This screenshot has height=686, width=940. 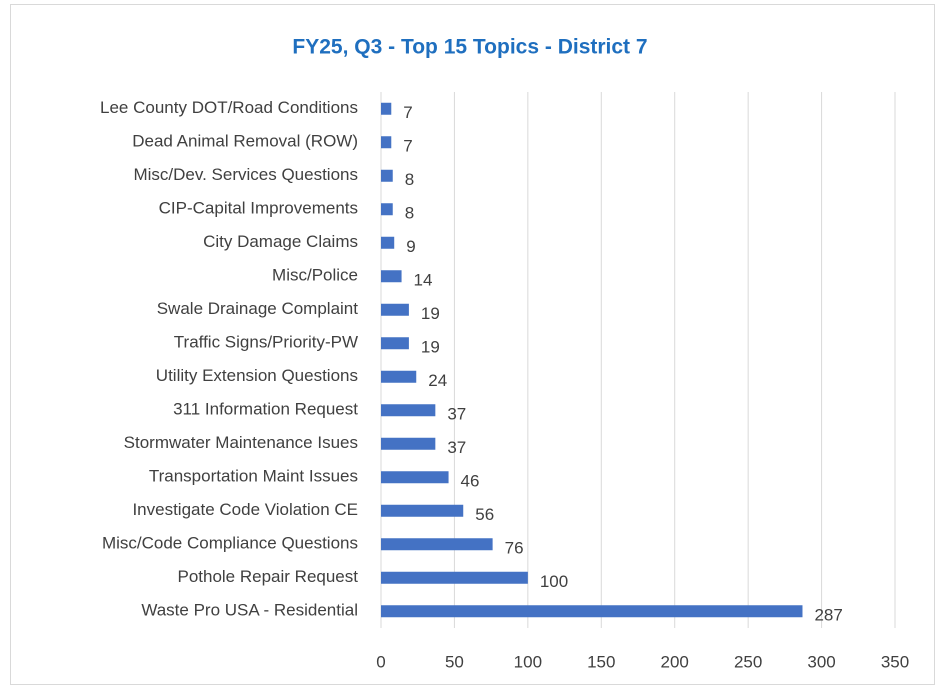 I want to click on value-label: 46, so click(x=470, y=481).